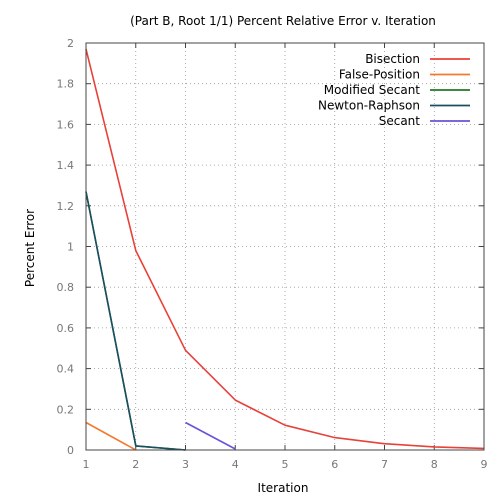 The image size is (500, 500). Describe the element at coordinates (285, 464) in the screenshot. I see `x-tick-label: 5` at that location.